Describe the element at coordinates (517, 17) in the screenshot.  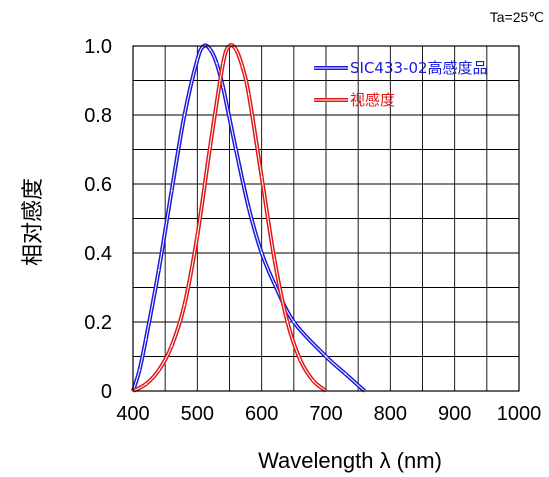
I see `annotation: Ta=25℃` at that location.